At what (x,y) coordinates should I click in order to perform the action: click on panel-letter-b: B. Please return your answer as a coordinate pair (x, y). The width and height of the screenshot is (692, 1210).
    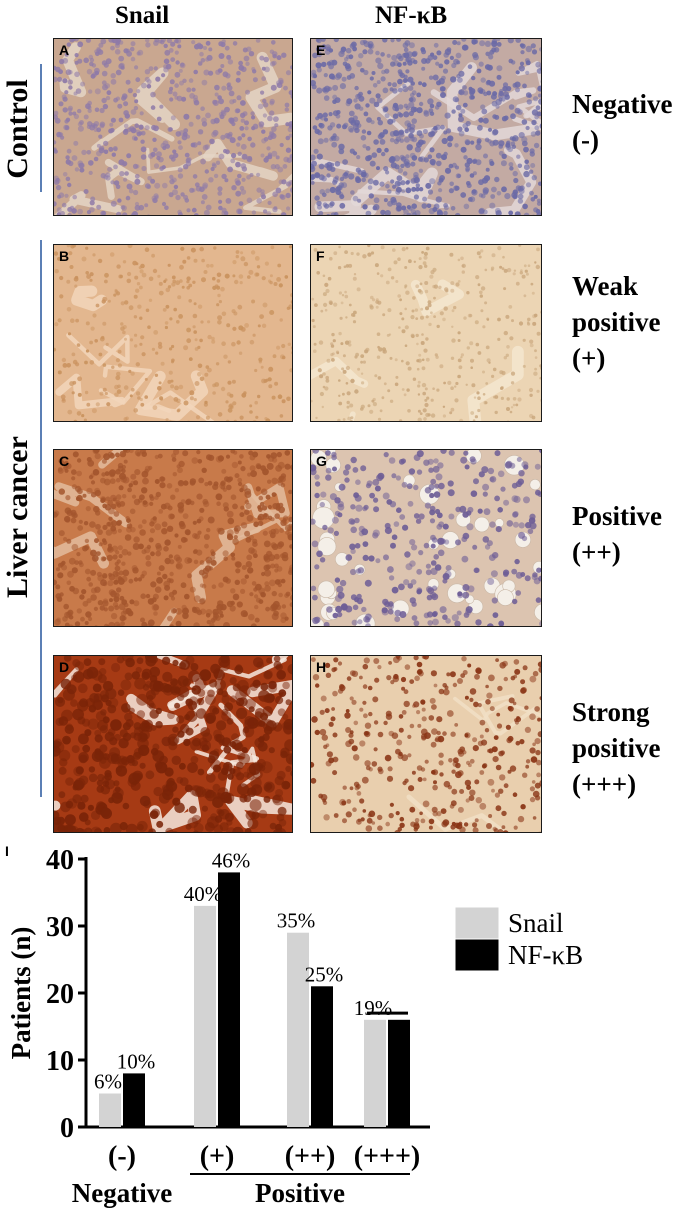
    Looking at the image, I should click on (64, 256).